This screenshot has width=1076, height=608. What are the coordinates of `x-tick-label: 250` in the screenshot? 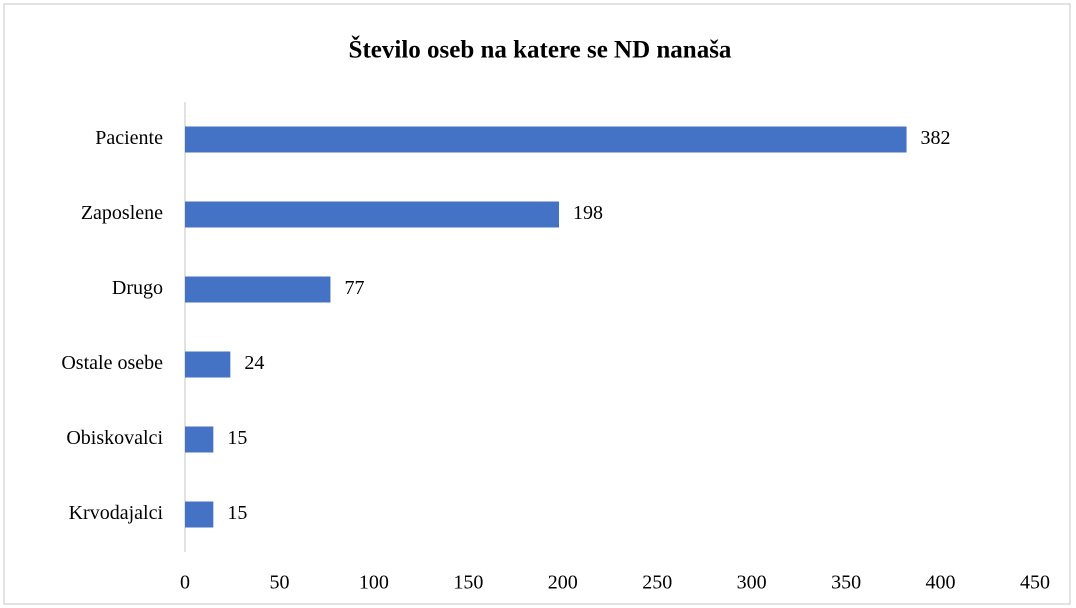 It's located at (657, 583).